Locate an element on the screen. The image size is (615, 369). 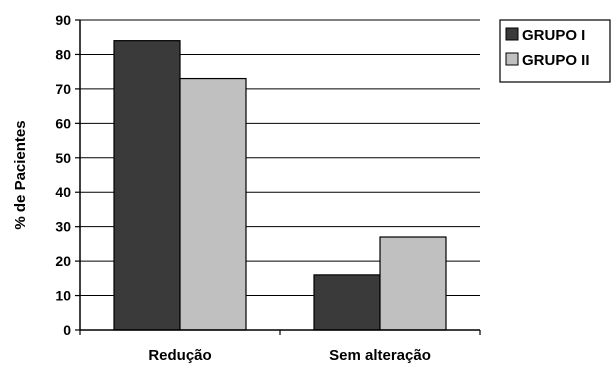
y-tick-label: 60 is located at coordinates (63, 123).